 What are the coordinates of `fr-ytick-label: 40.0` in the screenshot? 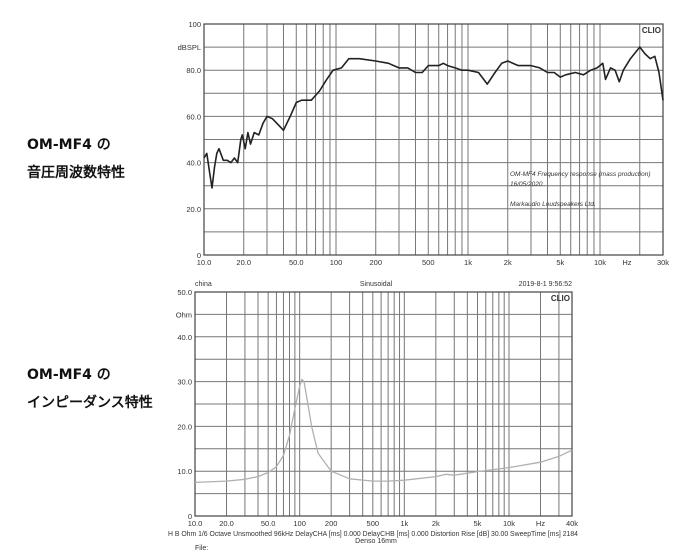 It's located at (193, 163).